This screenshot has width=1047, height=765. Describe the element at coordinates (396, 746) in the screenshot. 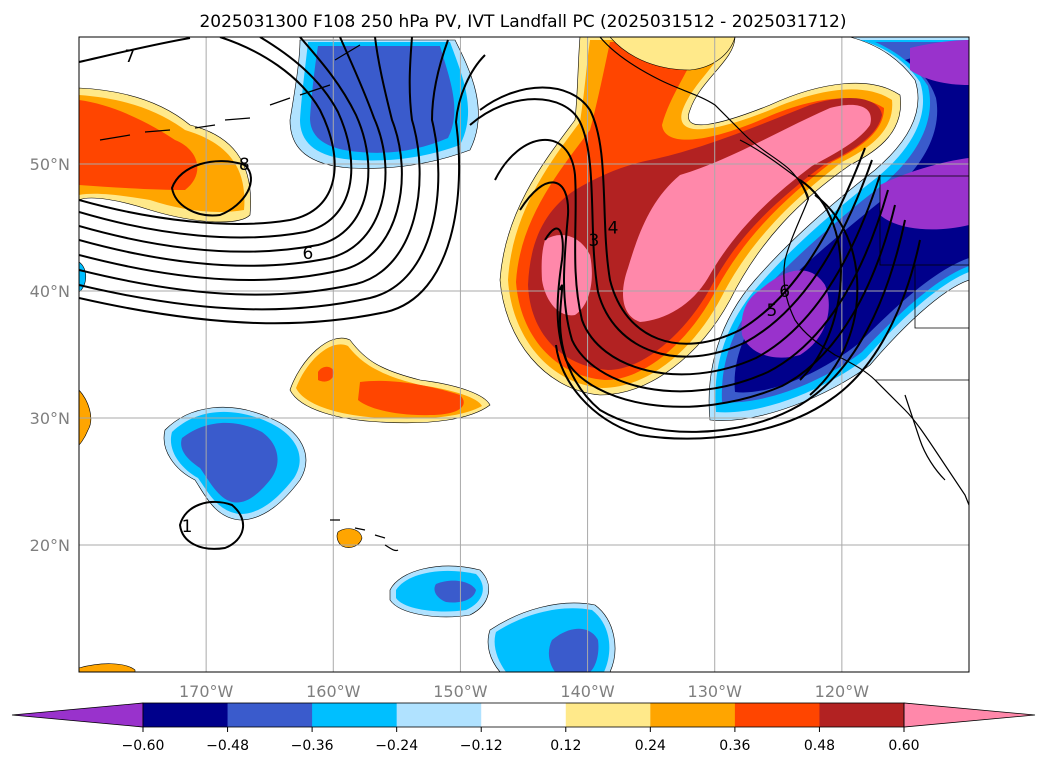

I see `colorbar-tick-label: −0.24` at that location.